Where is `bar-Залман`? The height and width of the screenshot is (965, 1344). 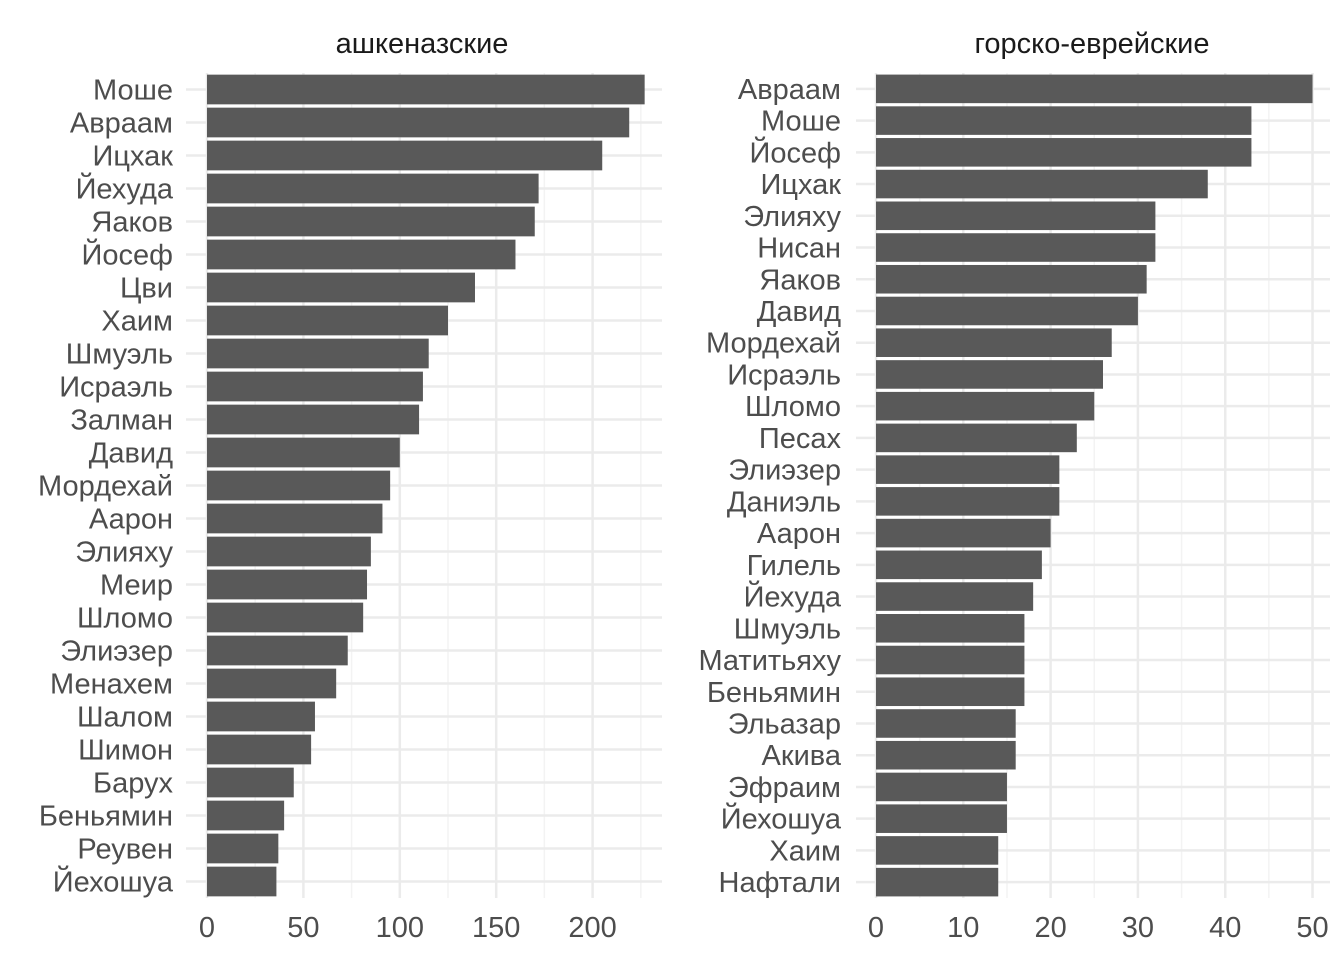
bar-Залман is located at coordinates (313, 419).